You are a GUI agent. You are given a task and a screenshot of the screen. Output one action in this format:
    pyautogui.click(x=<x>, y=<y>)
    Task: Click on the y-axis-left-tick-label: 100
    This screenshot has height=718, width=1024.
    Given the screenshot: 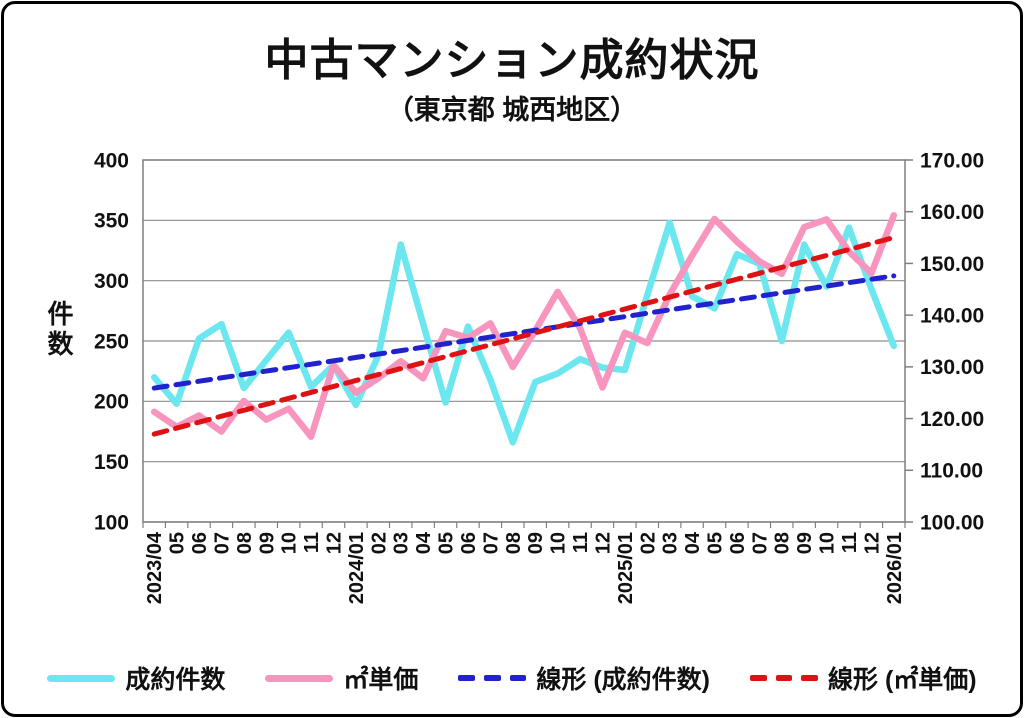 What is the action you would take?
    pyautogui.click(x=111, y=522)
    